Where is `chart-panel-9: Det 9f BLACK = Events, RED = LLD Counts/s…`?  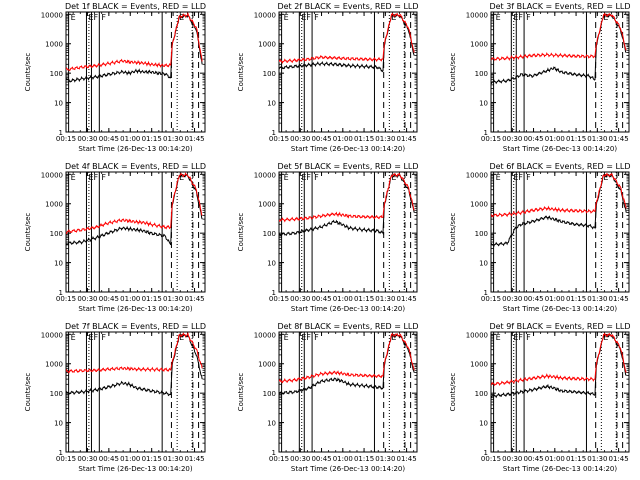 chart-panel-9: Det 9f BLACK = Events, RED = LLD Counts/s… is located at coordinates (540, 397).